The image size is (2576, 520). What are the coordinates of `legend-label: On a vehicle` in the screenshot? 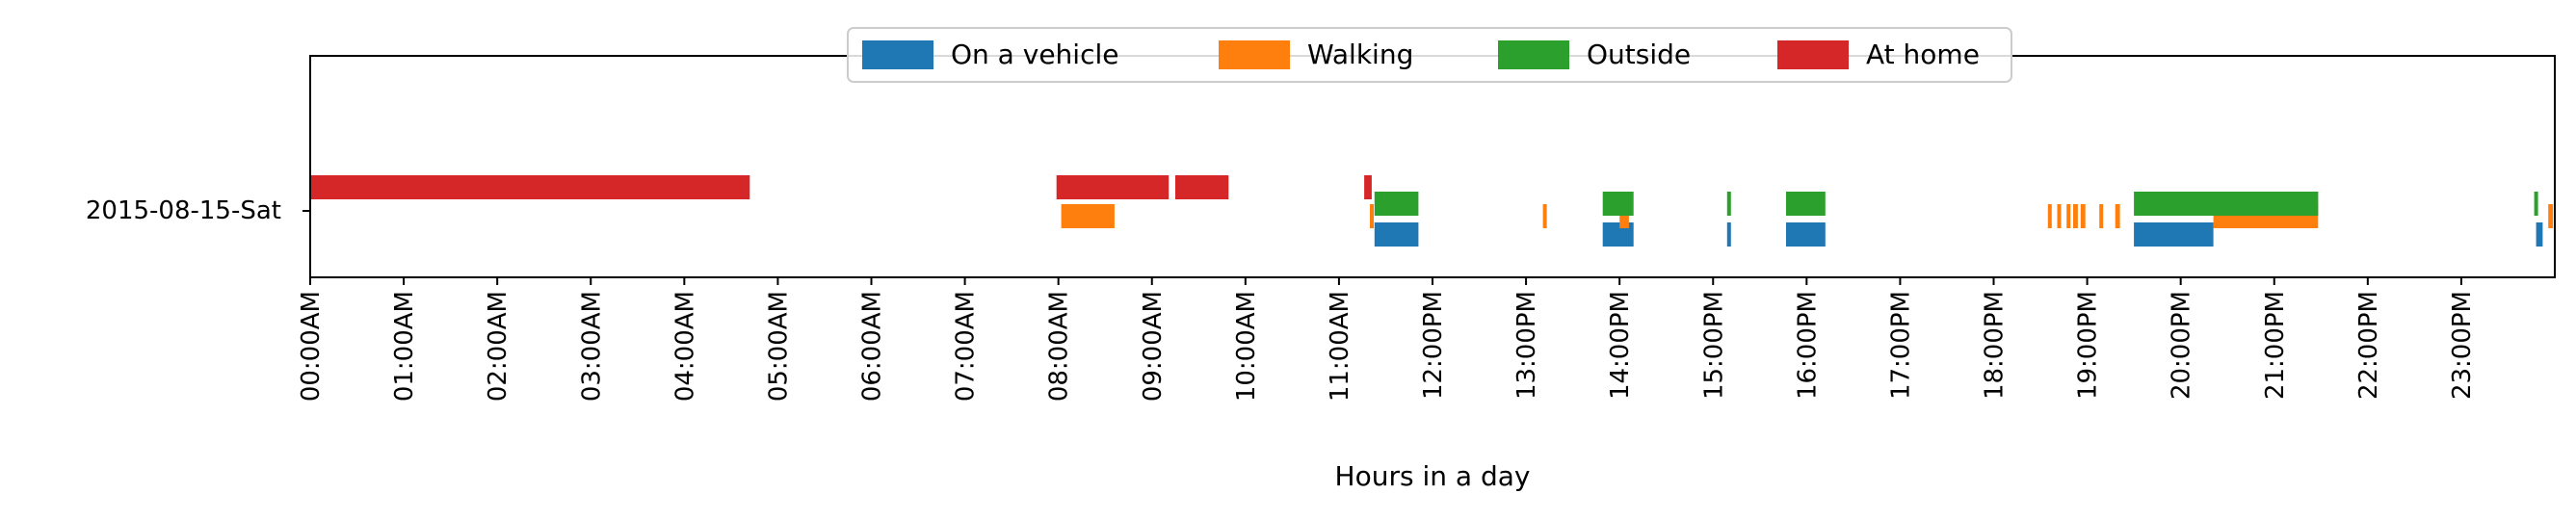 It's located at (1035, 55).